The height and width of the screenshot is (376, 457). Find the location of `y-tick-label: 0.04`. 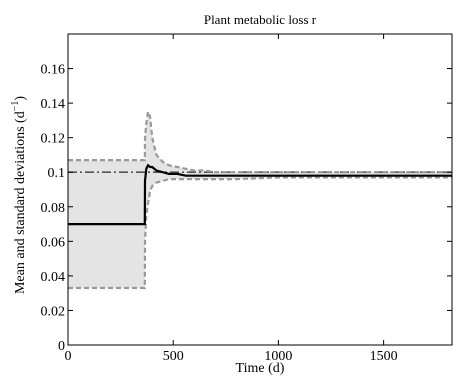

y-tick-label: 0.04 is located at coordinates (53, 277).